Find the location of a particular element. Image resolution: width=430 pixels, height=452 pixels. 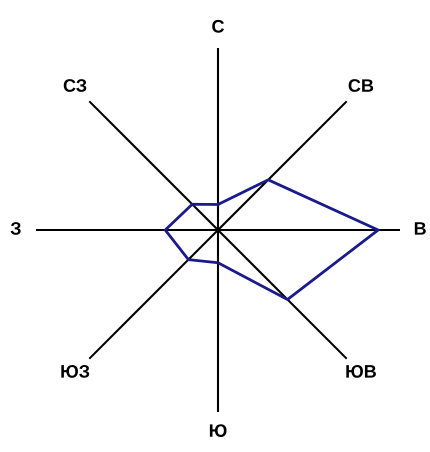

spoke-label: С is located at coordinates (218, 26).